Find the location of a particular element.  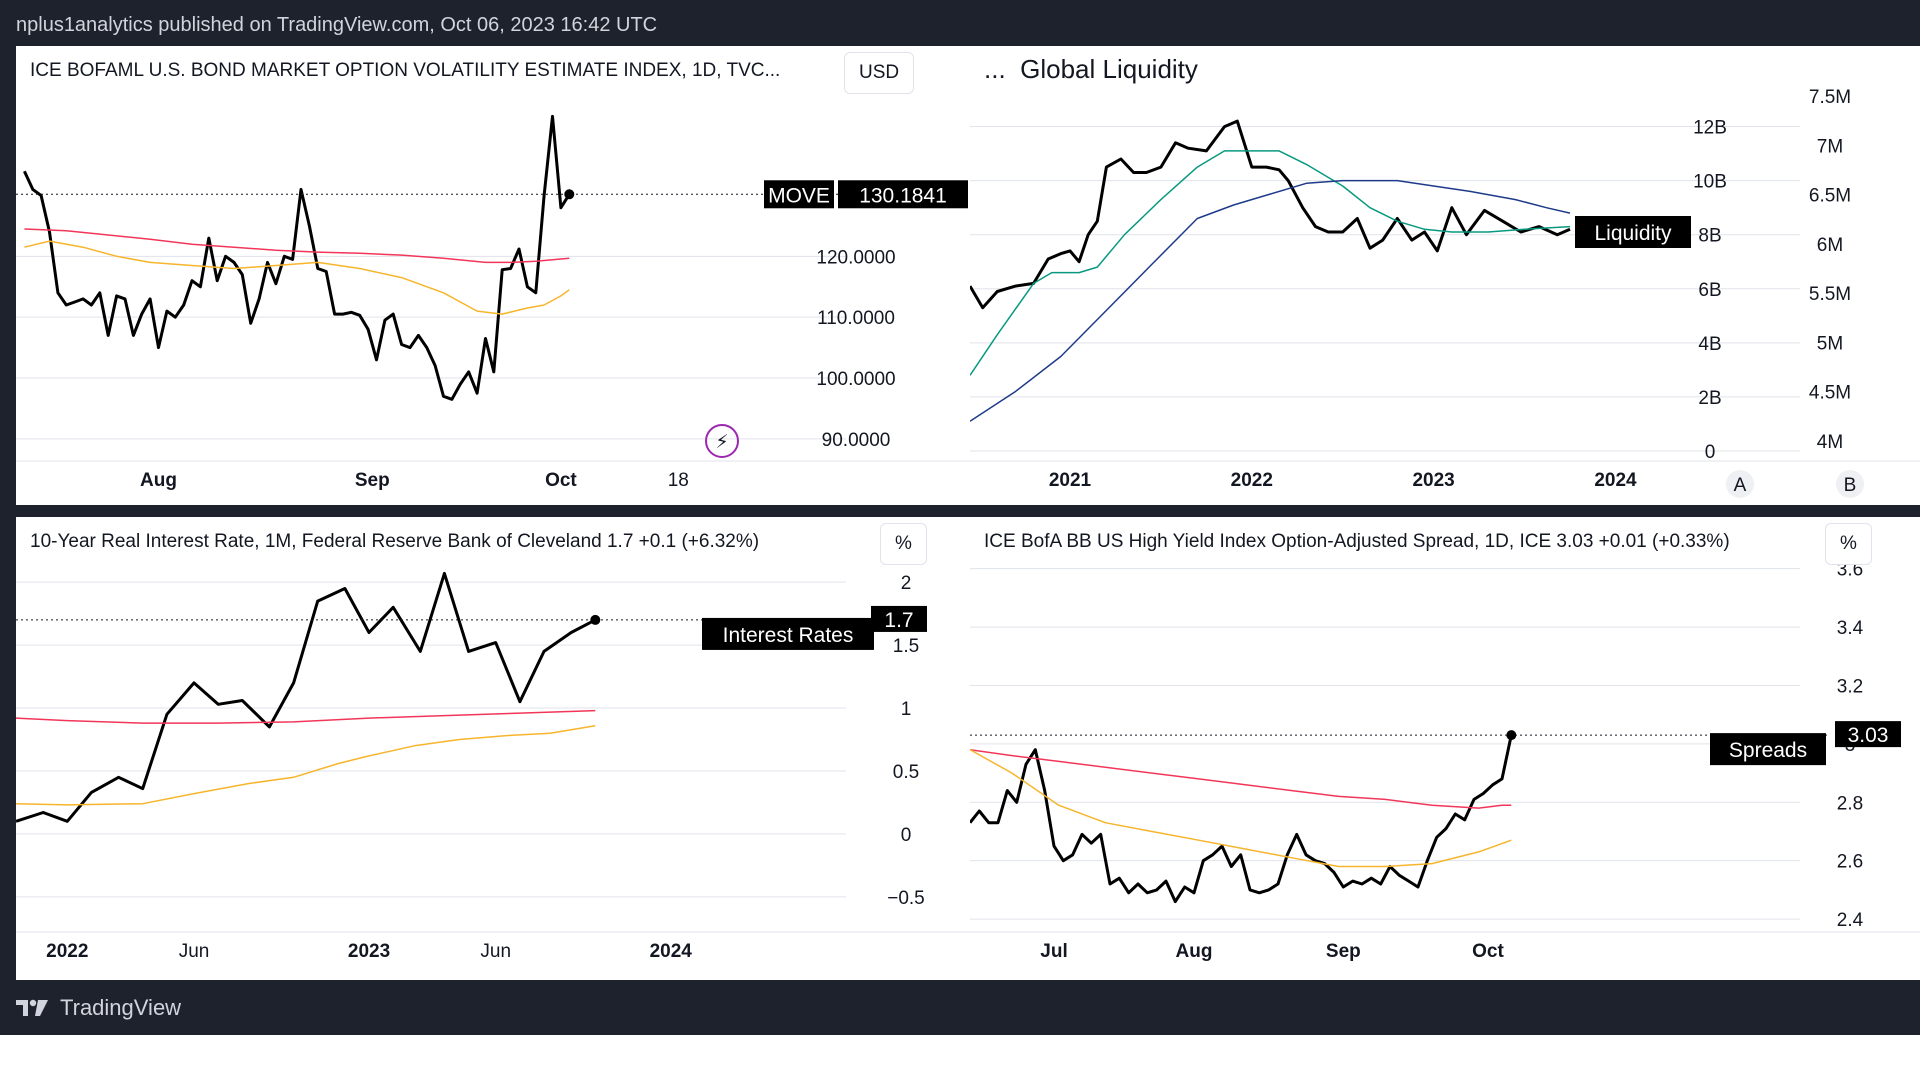

scale-toggle-B is located at coordinates (1850, 484).